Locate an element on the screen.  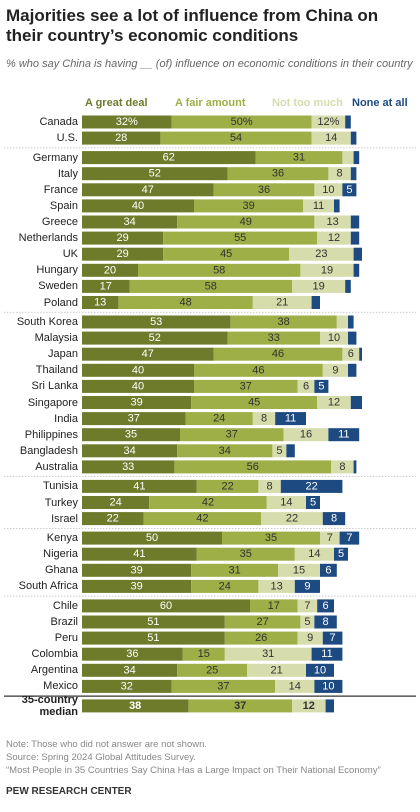
value-label: 7 is located at coordinates (349, 538).